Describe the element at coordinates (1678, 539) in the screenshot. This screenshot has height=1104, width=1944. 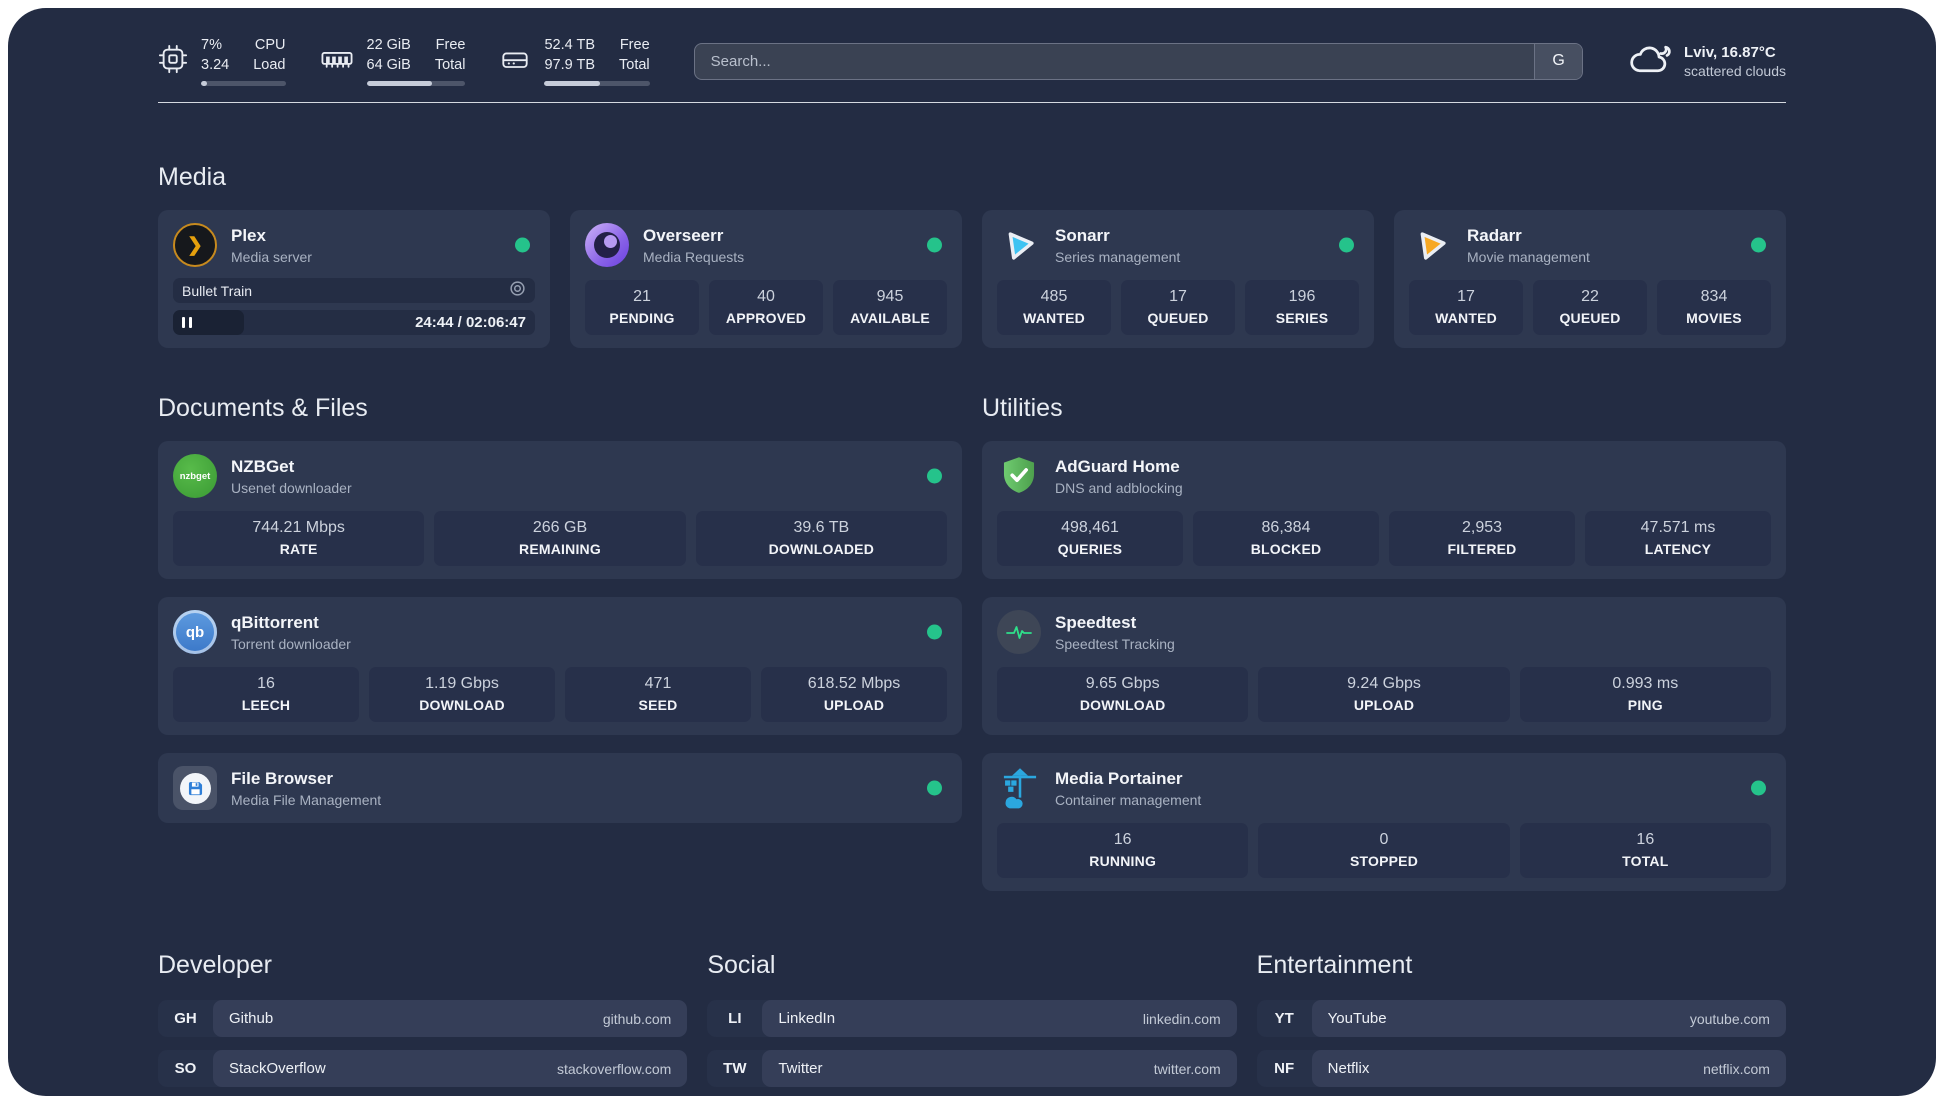
I see `stat-latency: 47.571 ms LATENCY` at that location.